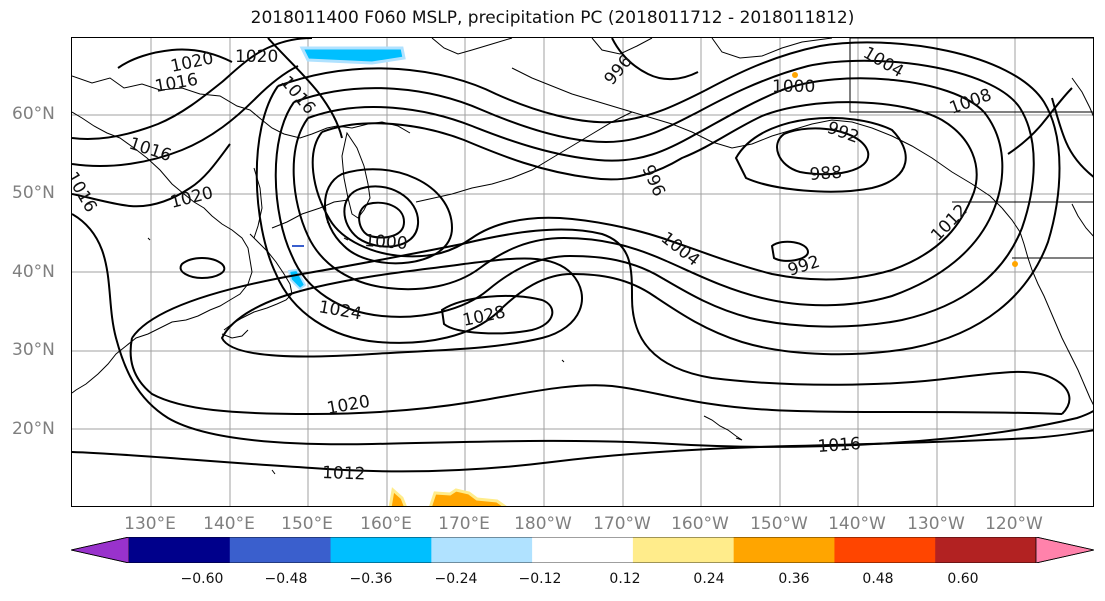 This screenshot has width=1105, height=601. What do you see at coordinates (709, 579) in the screenshot?
I see `colorbar-tick: 0.24` at bounding box center [709, 579].